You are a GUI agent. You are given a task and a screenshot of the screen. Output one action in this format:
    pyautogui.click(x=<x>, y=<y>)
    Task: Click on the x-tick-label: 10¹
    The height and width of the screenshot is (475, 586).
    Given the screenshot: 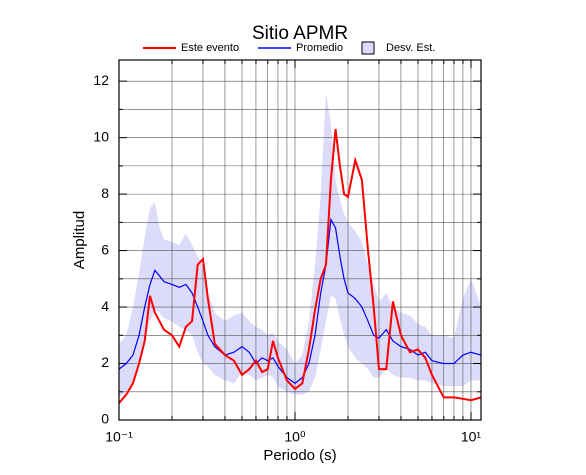 What is the action you would take?
    pyautogui.click(x=471, y=437)
    